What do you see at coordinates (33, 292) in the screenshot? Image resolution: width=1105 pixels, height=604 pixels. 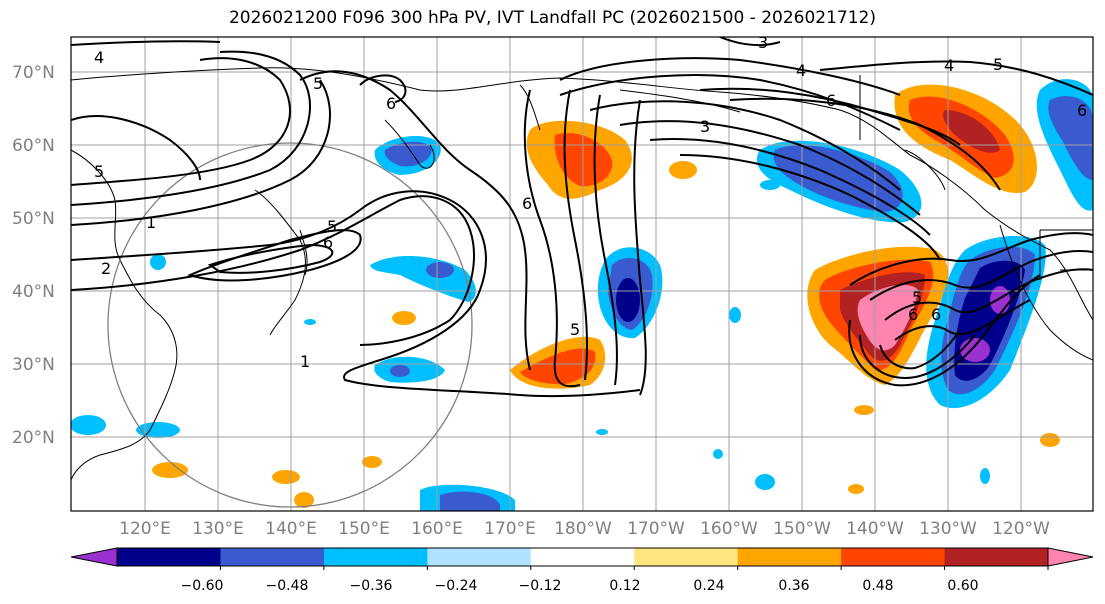 I see `lat-label: 40°N` at bounding box center [33, 292].